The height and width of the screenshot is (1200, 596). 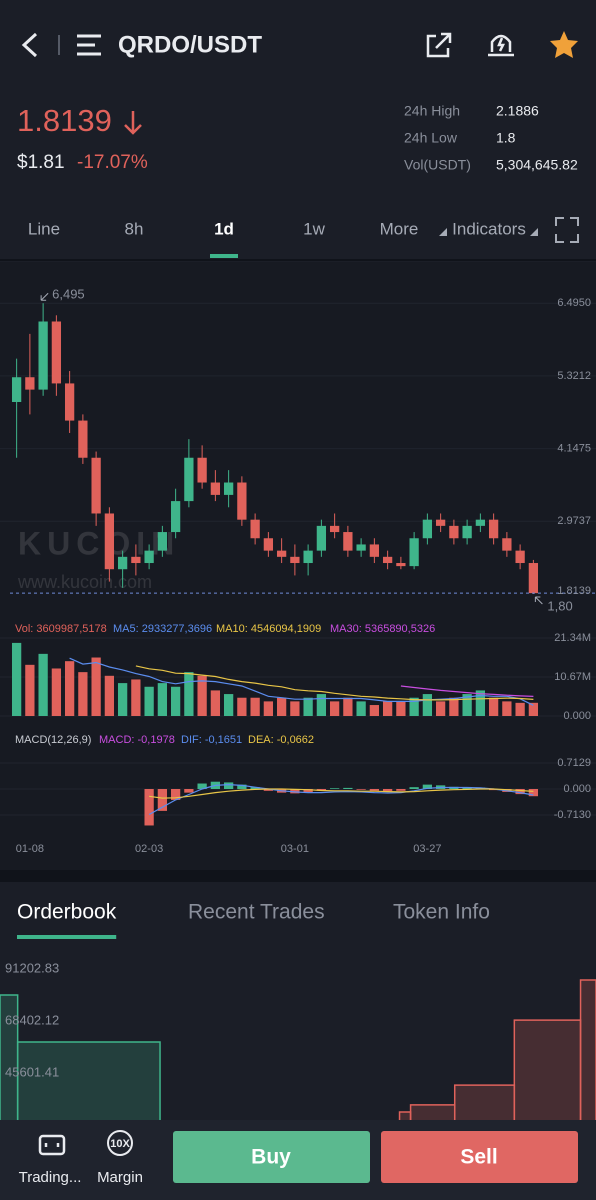 I want to click on dropdown-icon, so click(x=534, y=232).